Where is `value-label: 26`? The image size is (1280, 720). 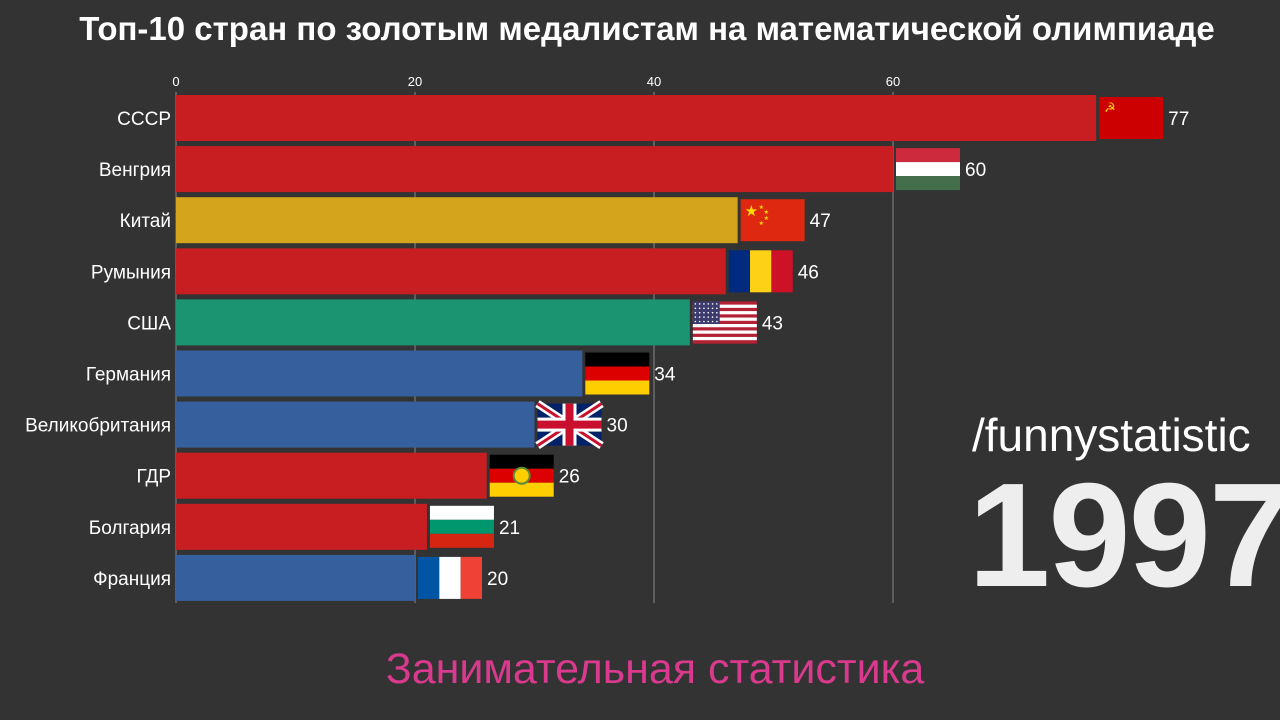
value-label: 26 is located at coordinates (569, 477).